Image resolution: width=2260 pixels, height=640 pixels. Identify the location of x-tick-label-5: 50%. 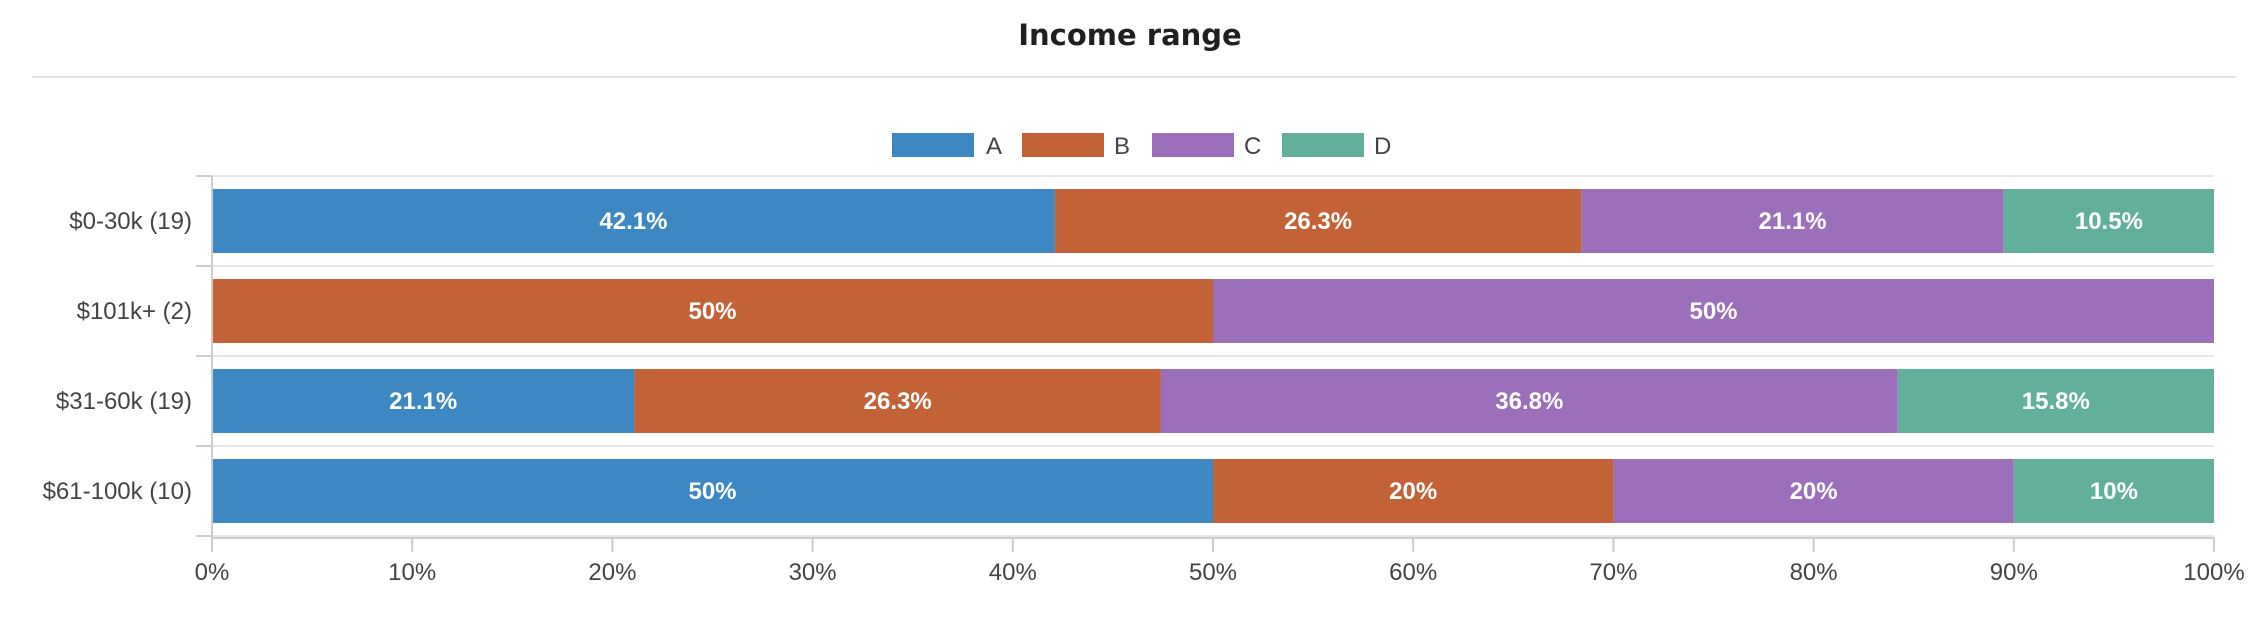
(1213, 572).